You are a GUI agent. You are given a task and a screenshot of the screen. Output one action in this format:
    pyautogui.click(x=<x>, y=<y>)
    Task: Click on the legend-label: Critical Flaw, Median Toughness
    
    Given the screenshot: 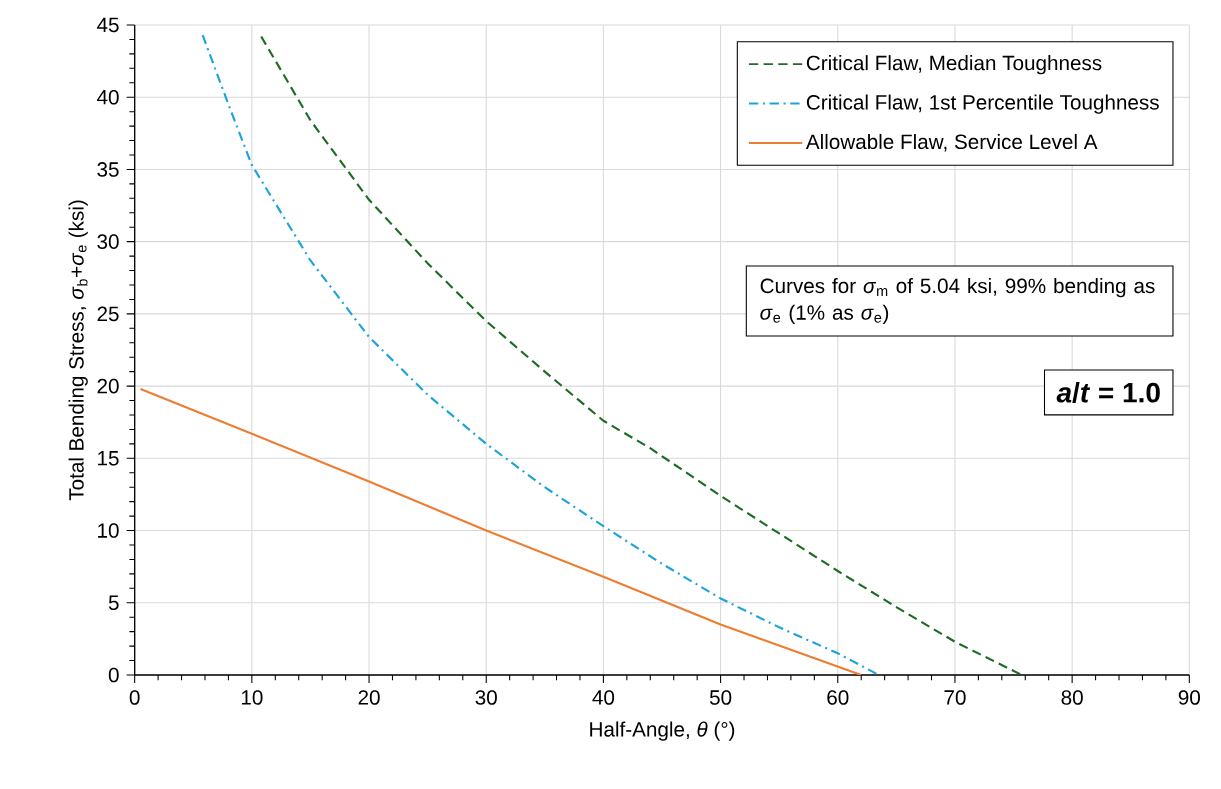 What is the action you would take?
    pyautogui.click(x=954, y=65)
    